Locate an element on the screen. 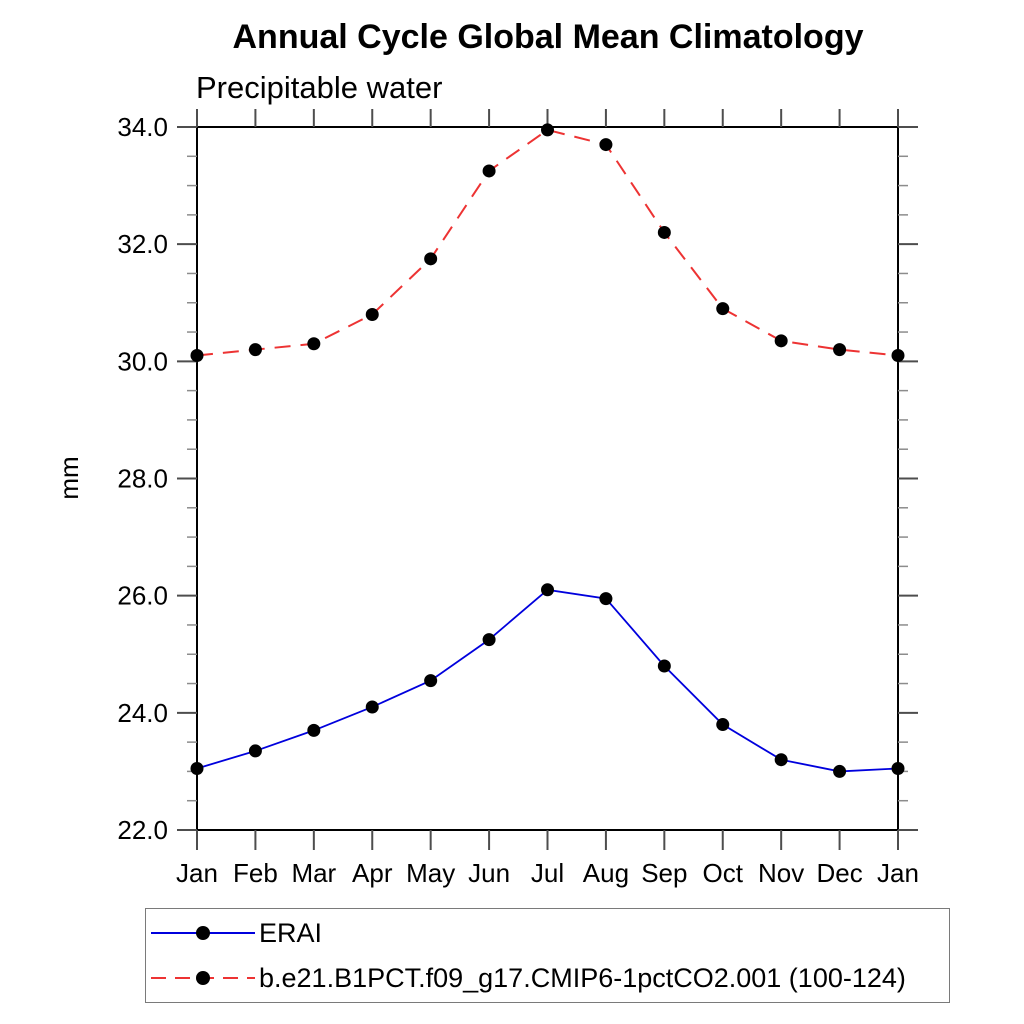 The height and width of the screenshot is (1024, 1024). legend-label-erai: ERAI is located at coordinates (291, 933).